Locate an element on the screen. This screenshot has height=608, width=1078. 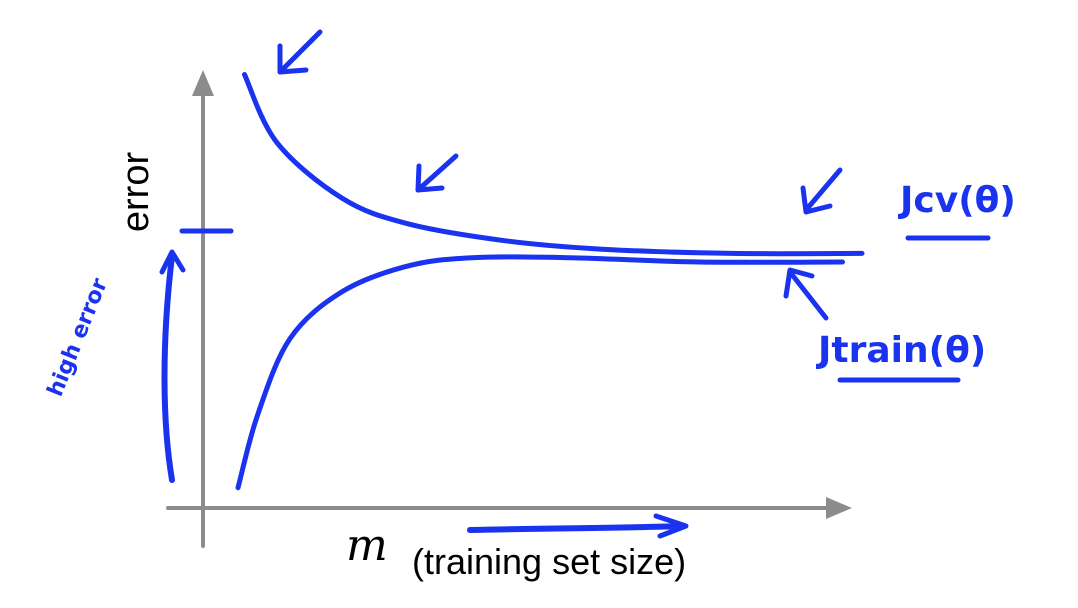
x-axis-symbol: m is located at coordinates (367, 545).